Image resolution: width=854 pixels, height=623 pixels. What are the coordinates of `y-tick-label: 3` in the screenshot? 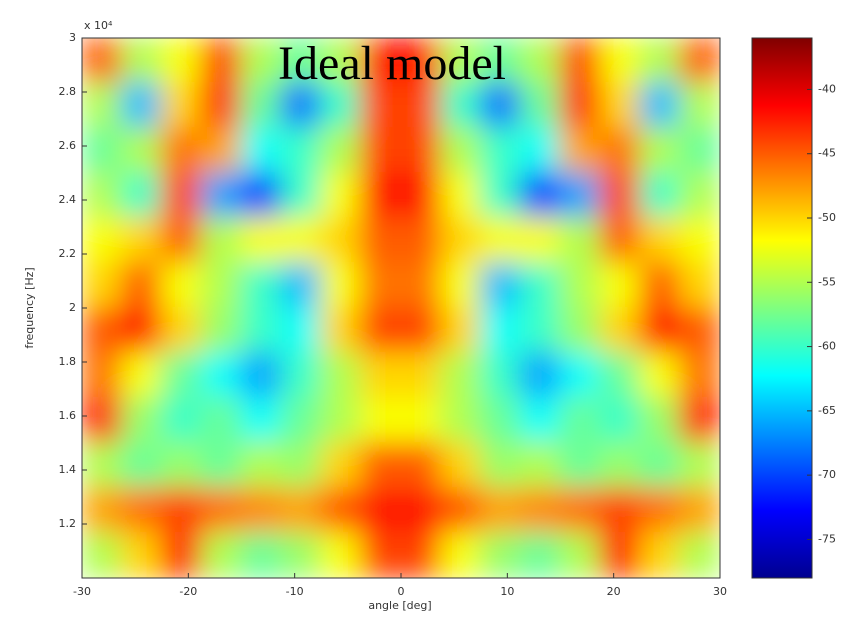 It's located at (72, 37).